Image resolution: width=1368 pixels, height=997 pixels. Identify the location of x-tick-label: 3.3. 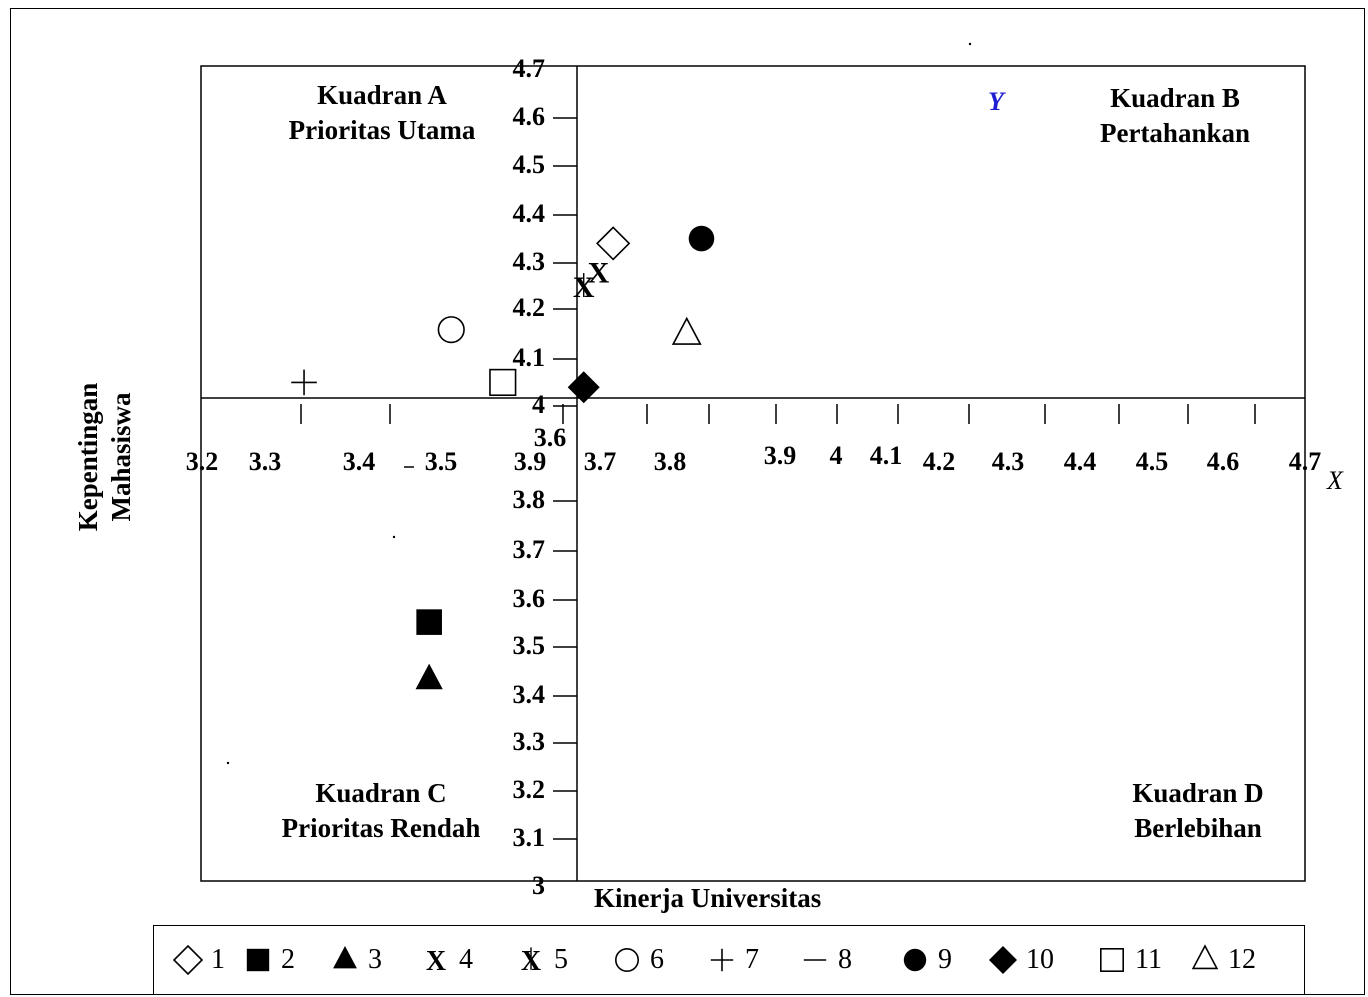
(265, 461).